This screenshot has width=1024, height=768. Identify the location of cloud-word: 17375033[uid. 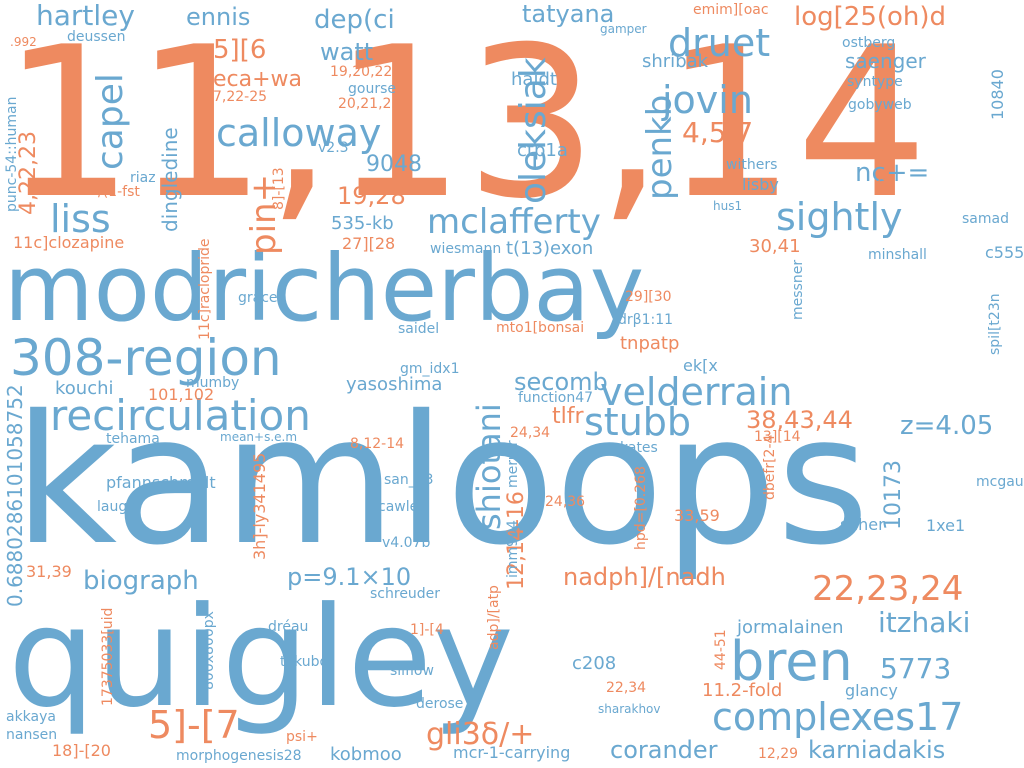
(108, 657).